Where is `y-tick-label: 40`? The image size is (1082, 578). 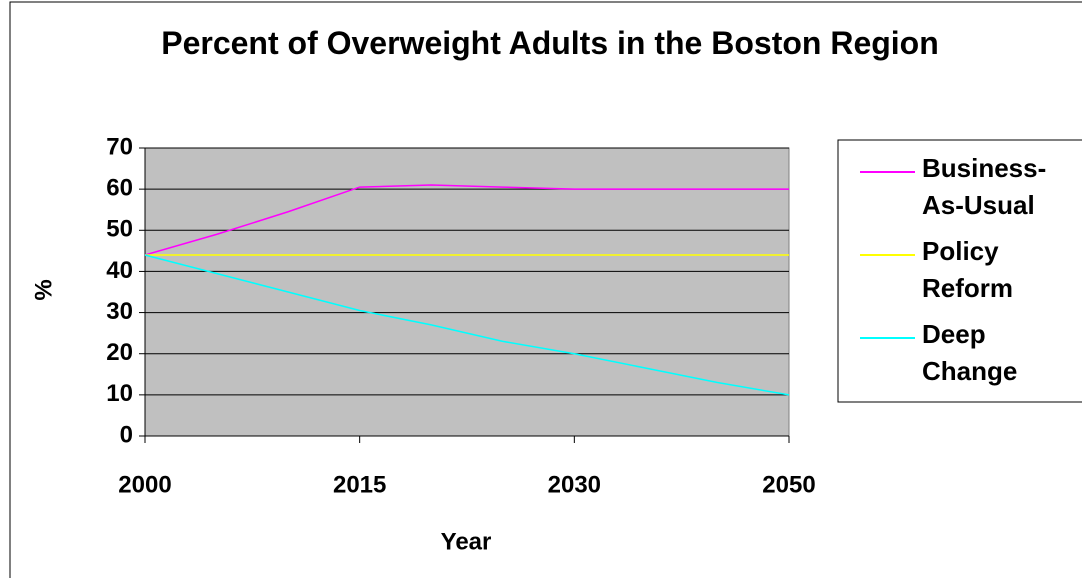
y-tick-label: 40 is located at coordinates (119, 270).